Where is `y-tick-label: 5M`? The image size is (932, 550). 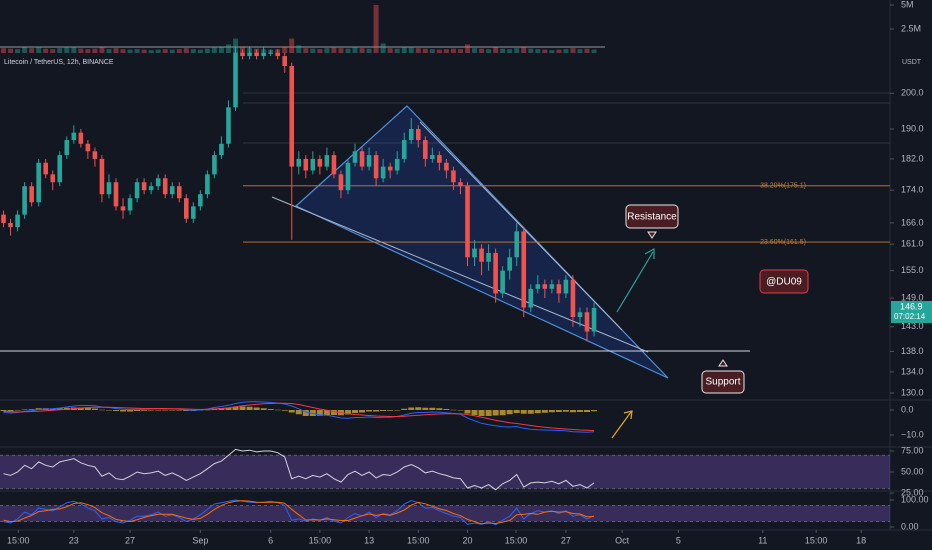 y-tick-label: 5M is located at coordinates (907, 4).